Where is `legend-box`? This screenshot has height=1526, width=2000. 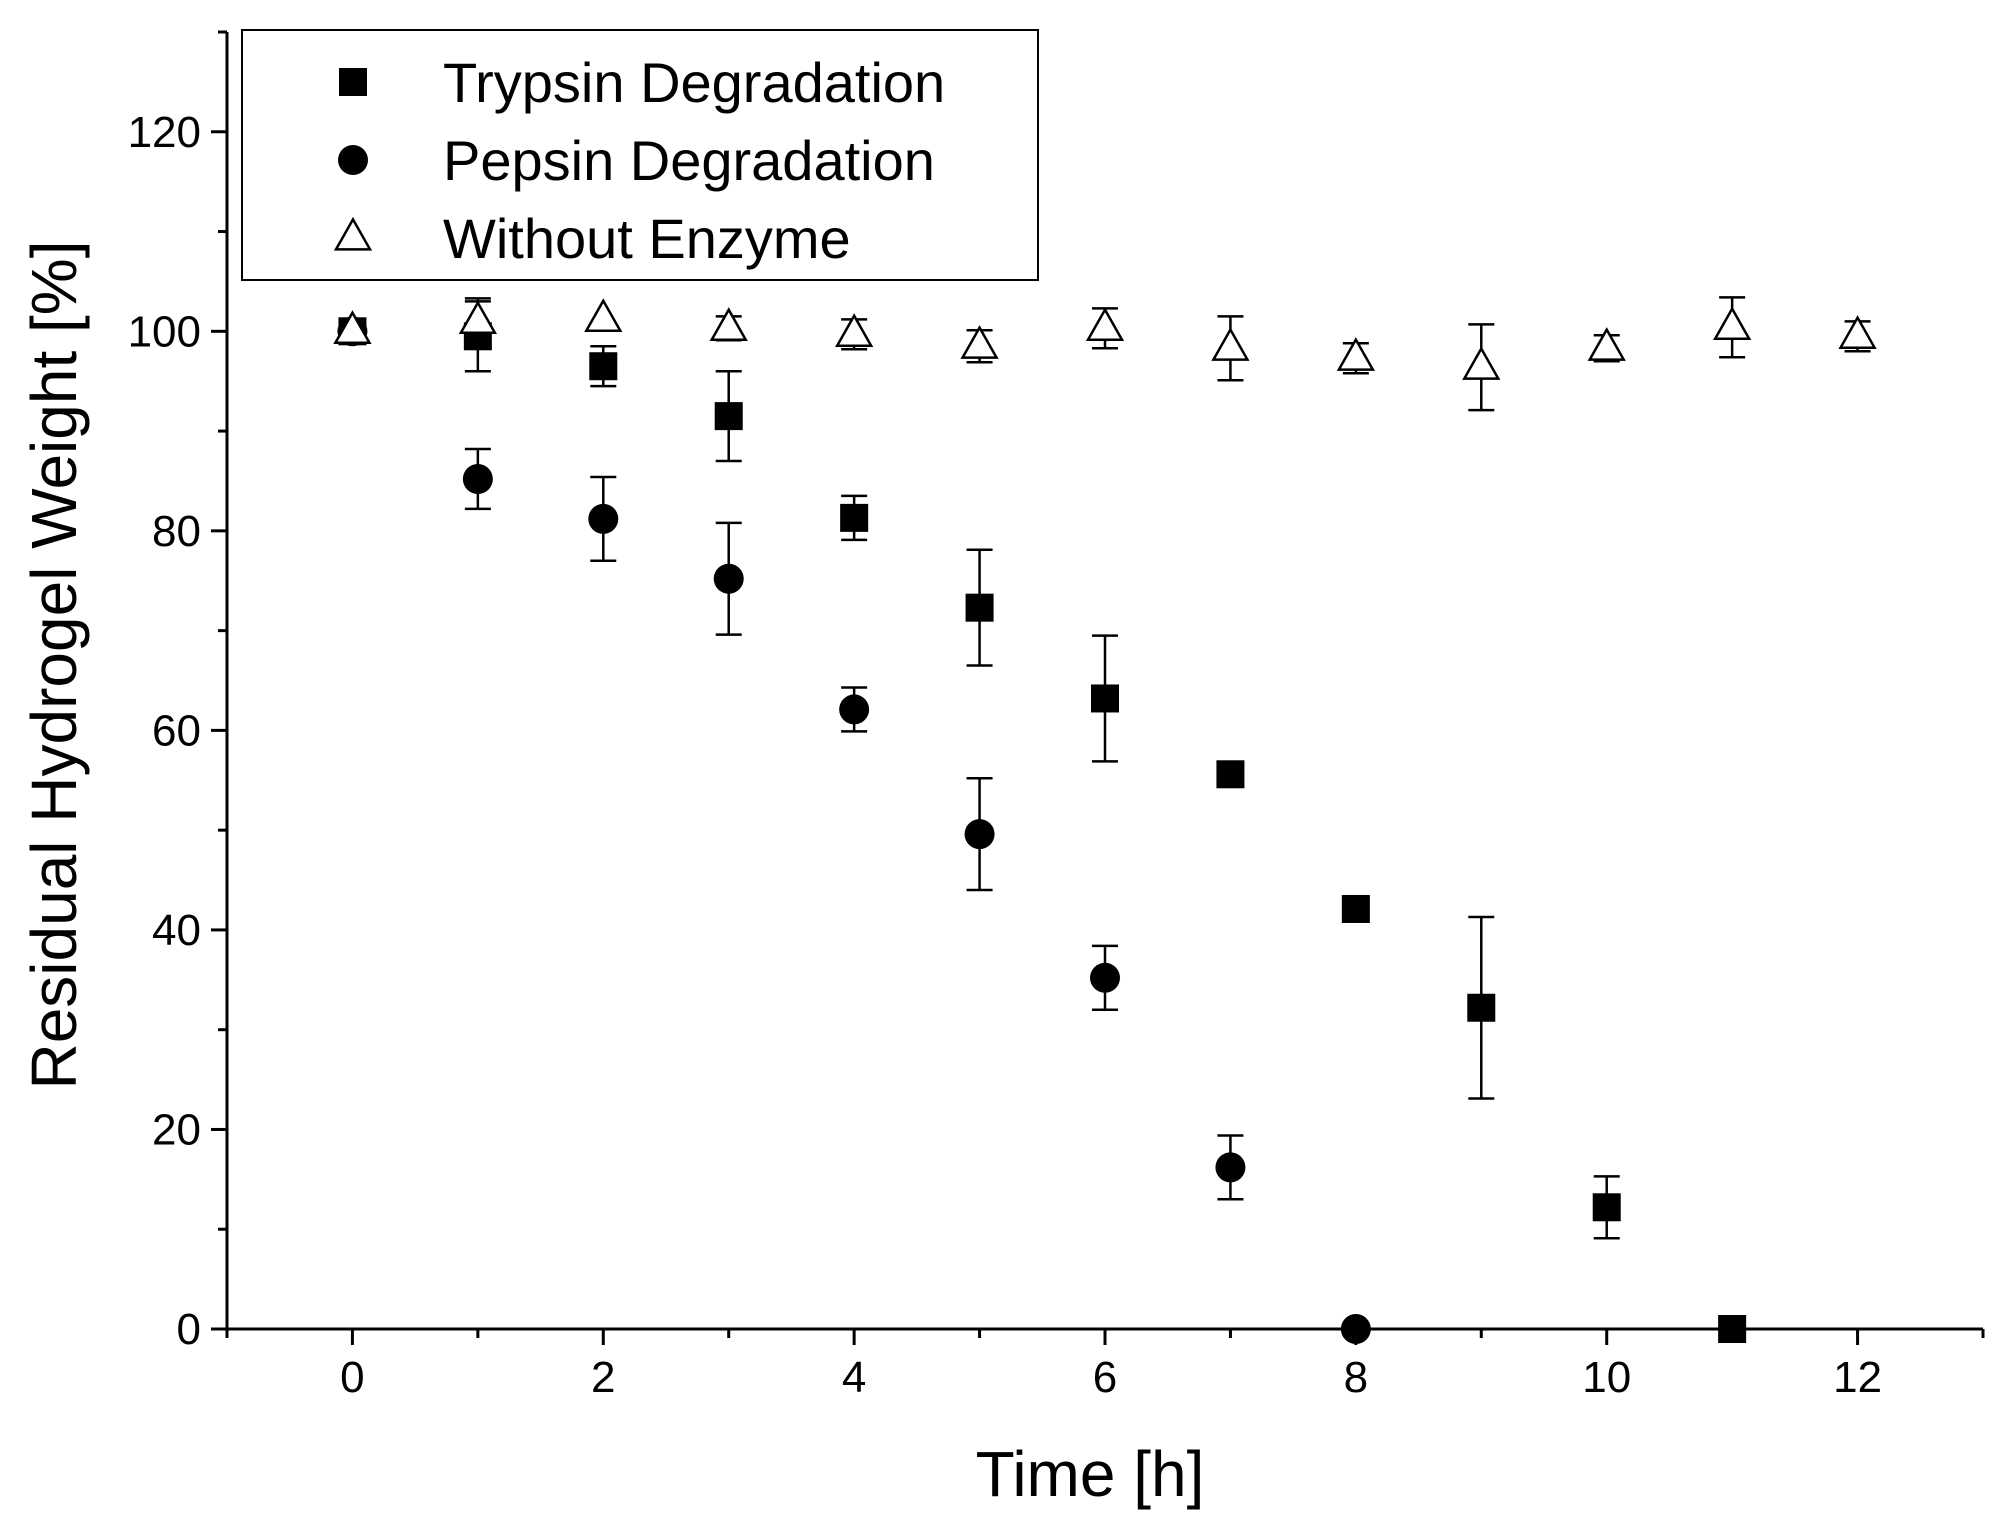 legend-box is located at coordinates (640, 155).